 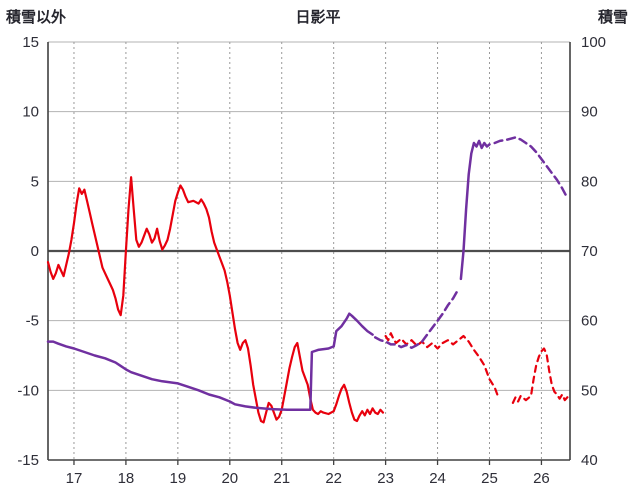 I want to click on x-axis-tick-label: 17, so click(x=74, y=478).